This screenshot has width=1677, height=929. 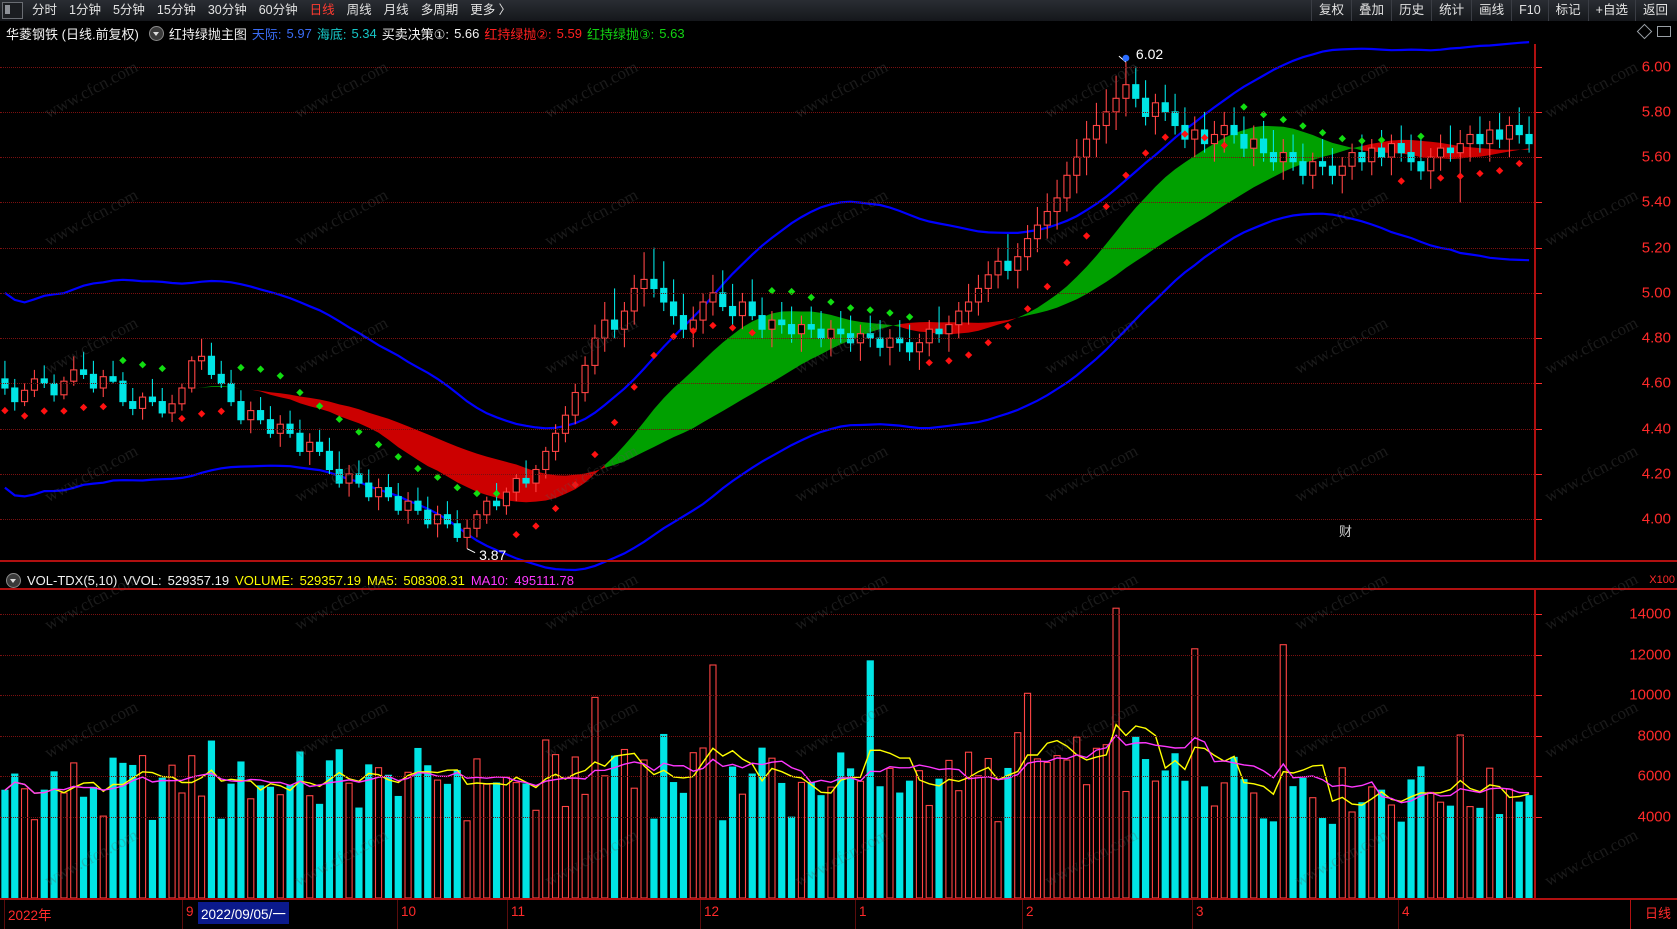 What do you see at coordinates (45, 10) in the screenshot?
I see `period-tab-0: 分时` at bounding box center [45, 10].